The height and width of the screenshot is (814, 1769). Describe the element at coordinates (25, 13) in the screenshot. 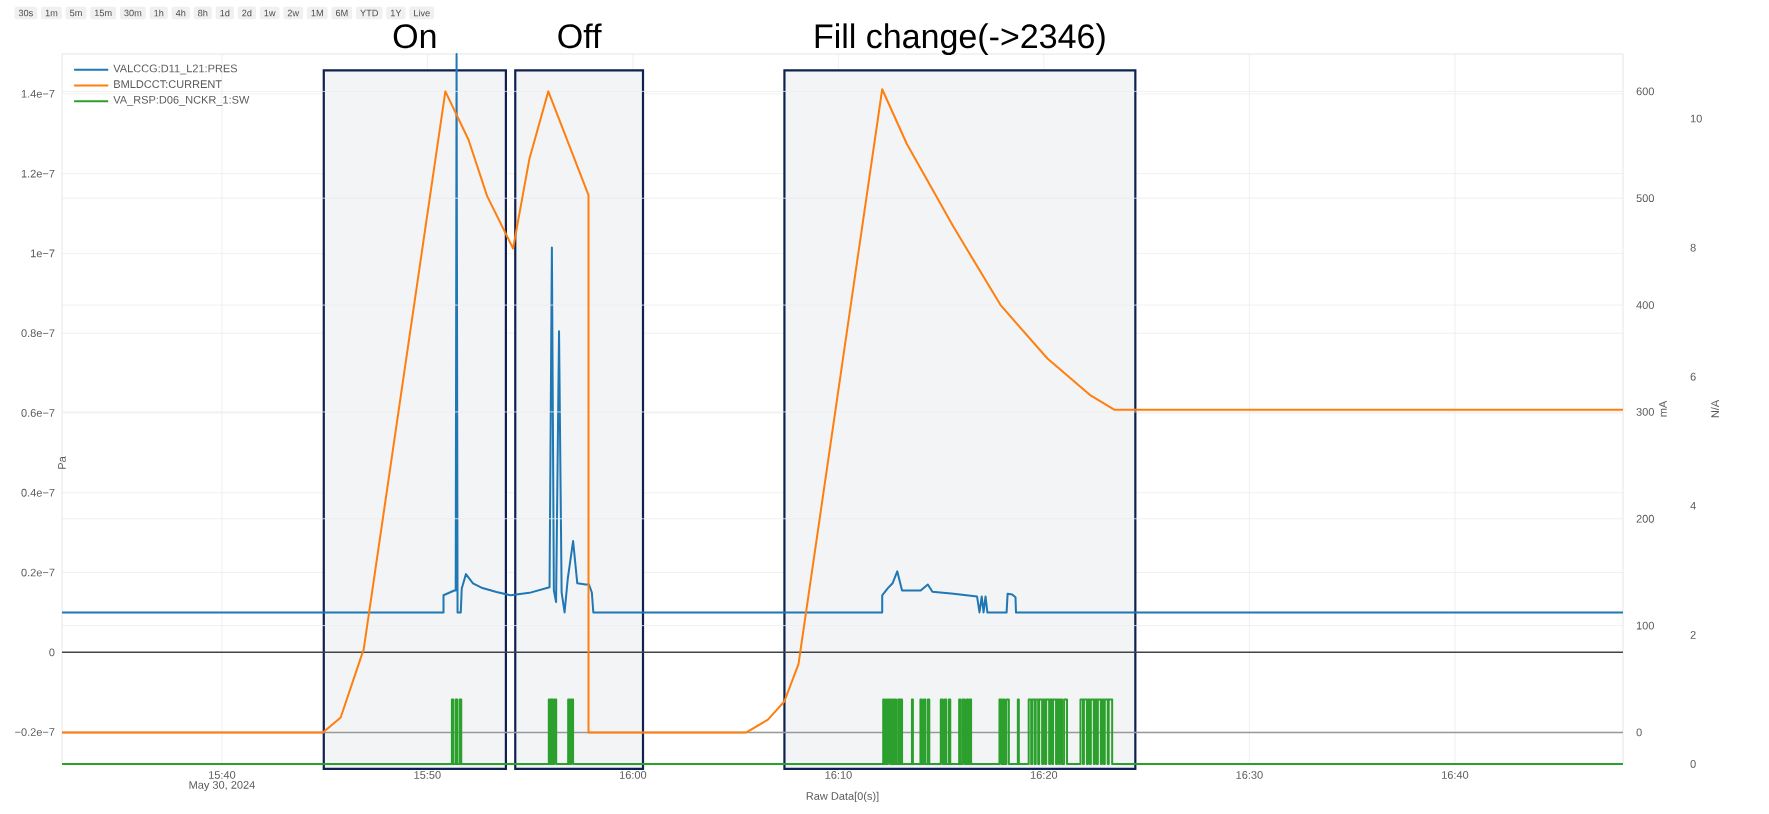

I see `text: 30s` at that location.